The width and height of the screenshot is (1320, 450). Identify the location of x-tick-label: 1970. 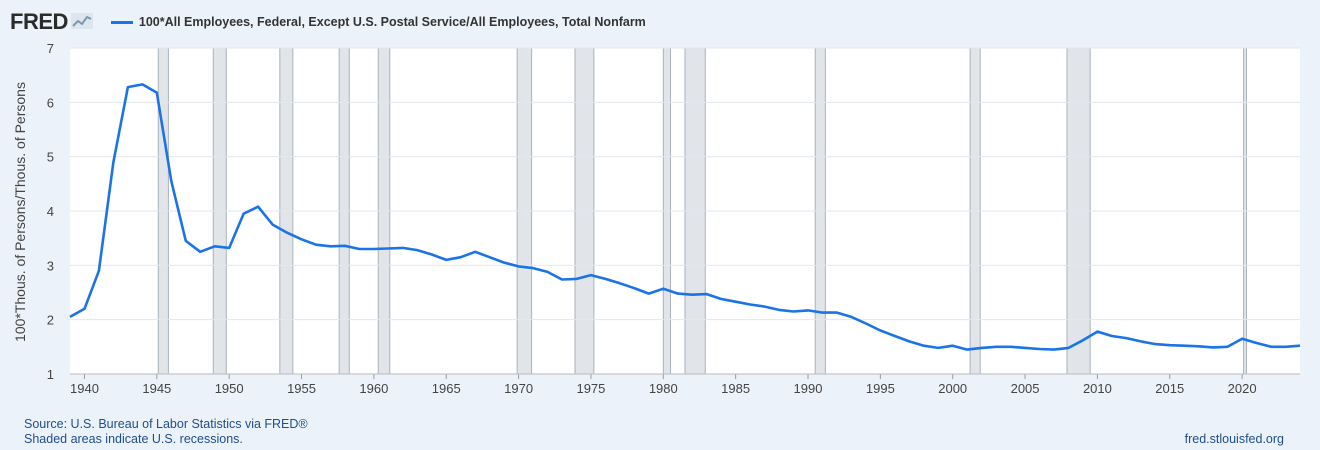
(518, 388).